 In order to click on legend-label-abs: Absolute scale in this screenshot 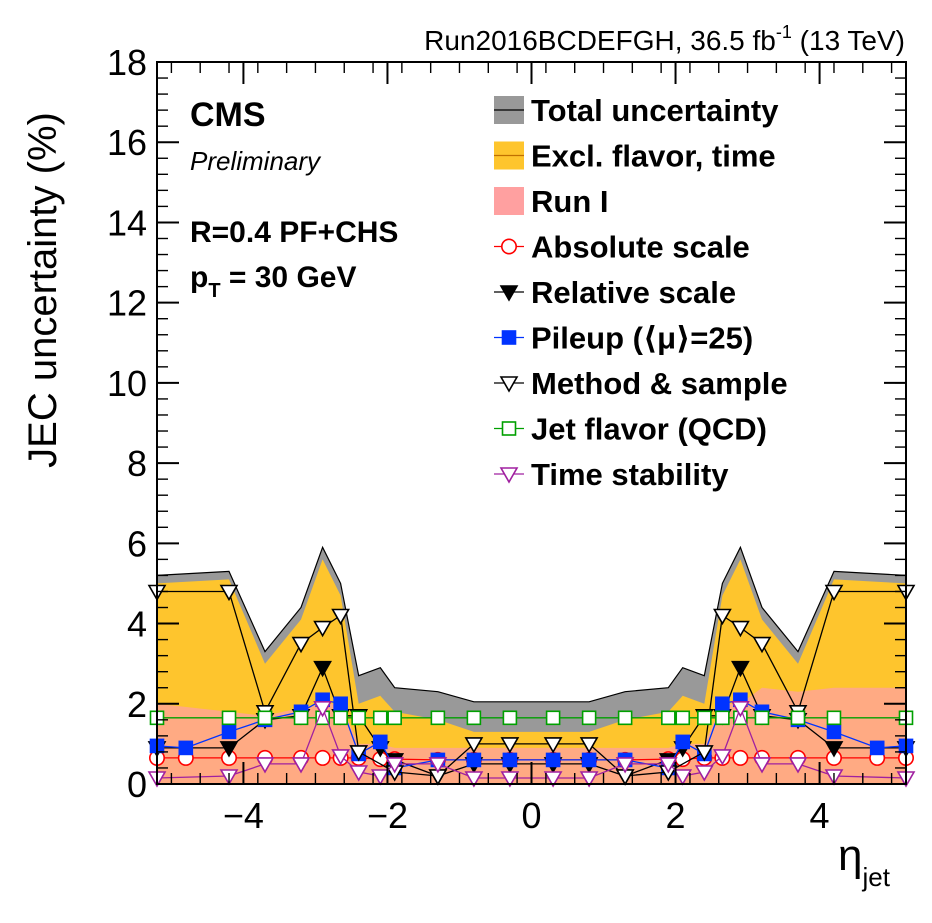, I will do `click(640, 247)`.